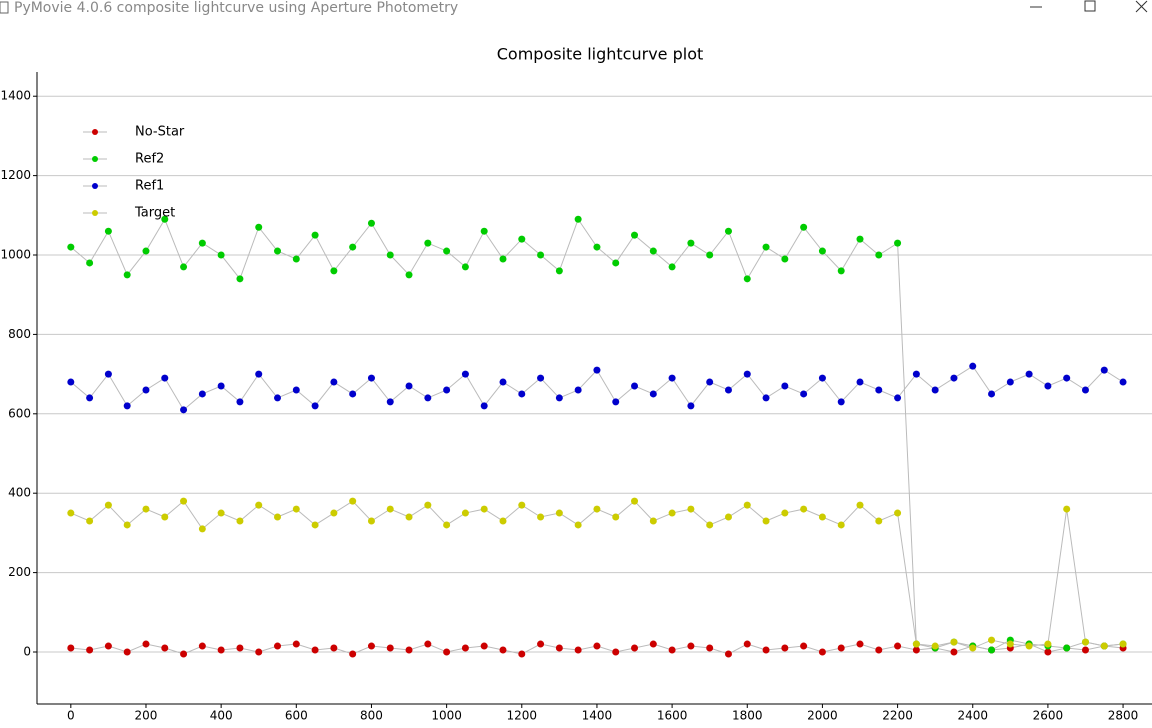 This screenshot has width=1152, height=728. What do you see at coordinates (95, 186) in the screenshot?
I see `legend-marker` at bounding box center [95, 186].